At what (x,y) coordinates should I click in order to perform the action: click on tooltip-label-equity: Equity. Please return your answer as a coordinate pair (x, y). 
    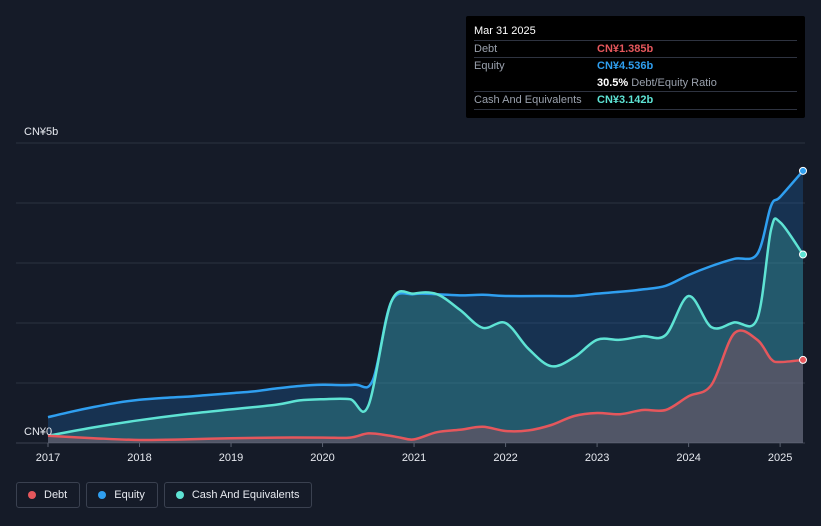
    Looking at the image, I should click on (489, 66).